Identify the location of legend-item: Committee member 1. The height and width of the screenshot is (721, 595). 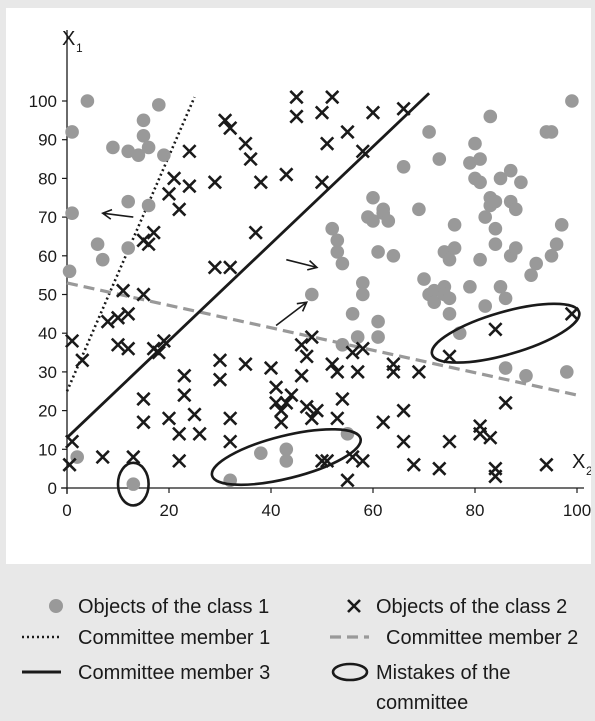
(146, 638).